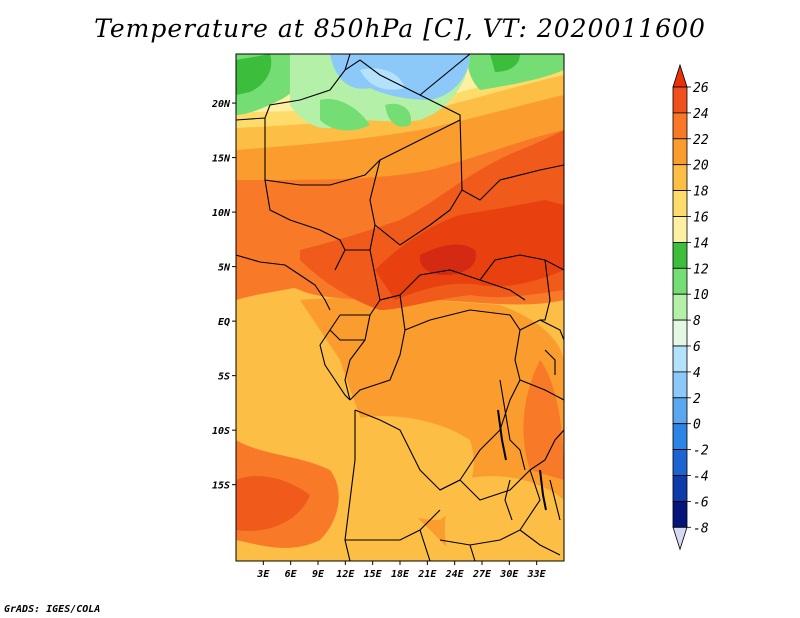 The image size is (800, 618). Describe the element at coordinates (701, 218) in the screenshot. I see `colorbar-label: 16` at that location.